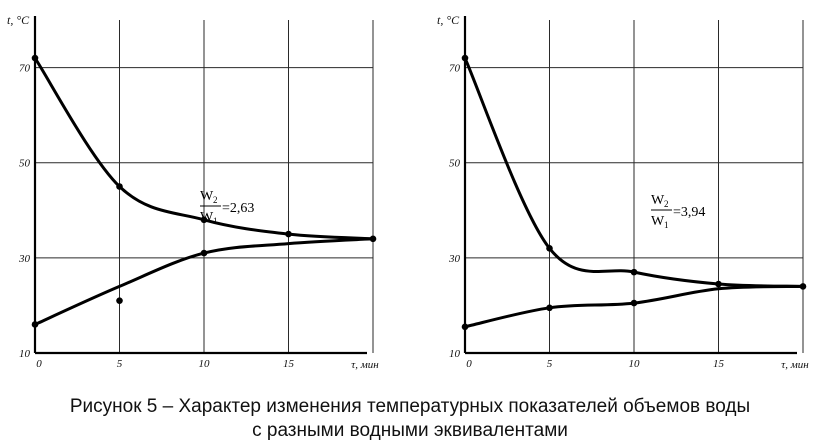 The width and height of the screenshot is (820, 446). I want to click on chart-2-x-tick-0: 0, so click(469, 364).